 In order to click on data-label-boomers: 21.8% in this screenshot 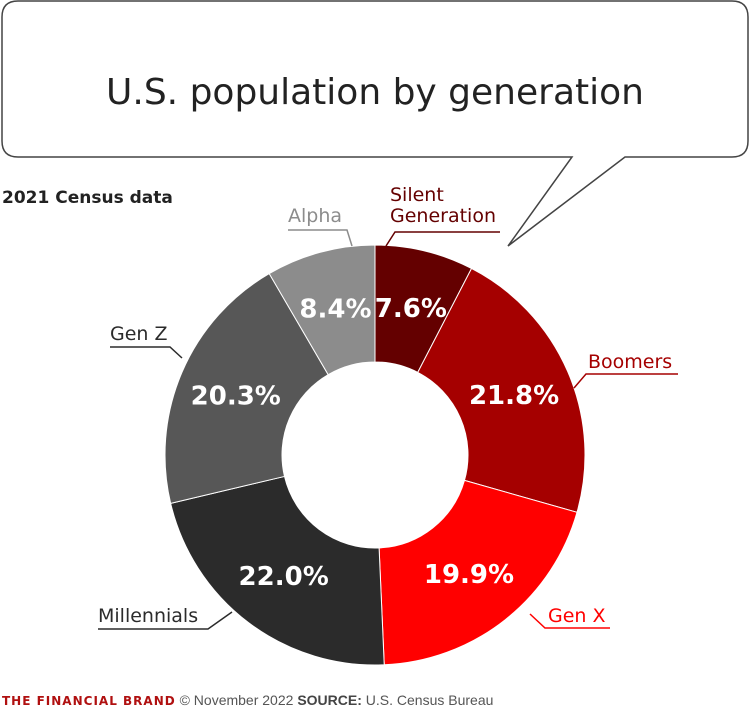, I will do `click(514, 396)`.